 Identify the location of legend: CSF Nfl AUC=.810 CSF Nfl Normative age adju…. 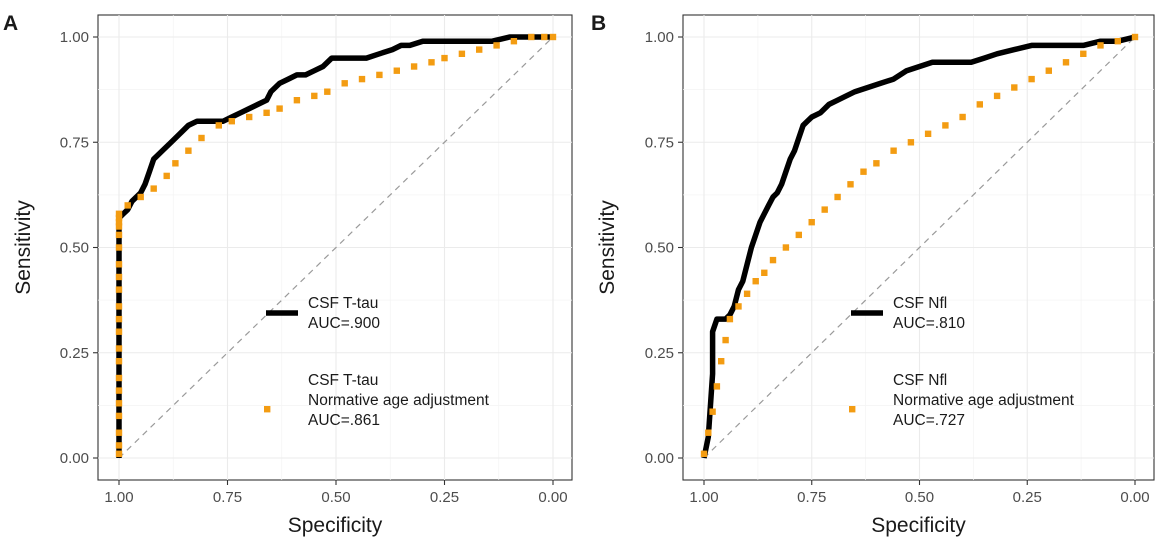
(962, 362).